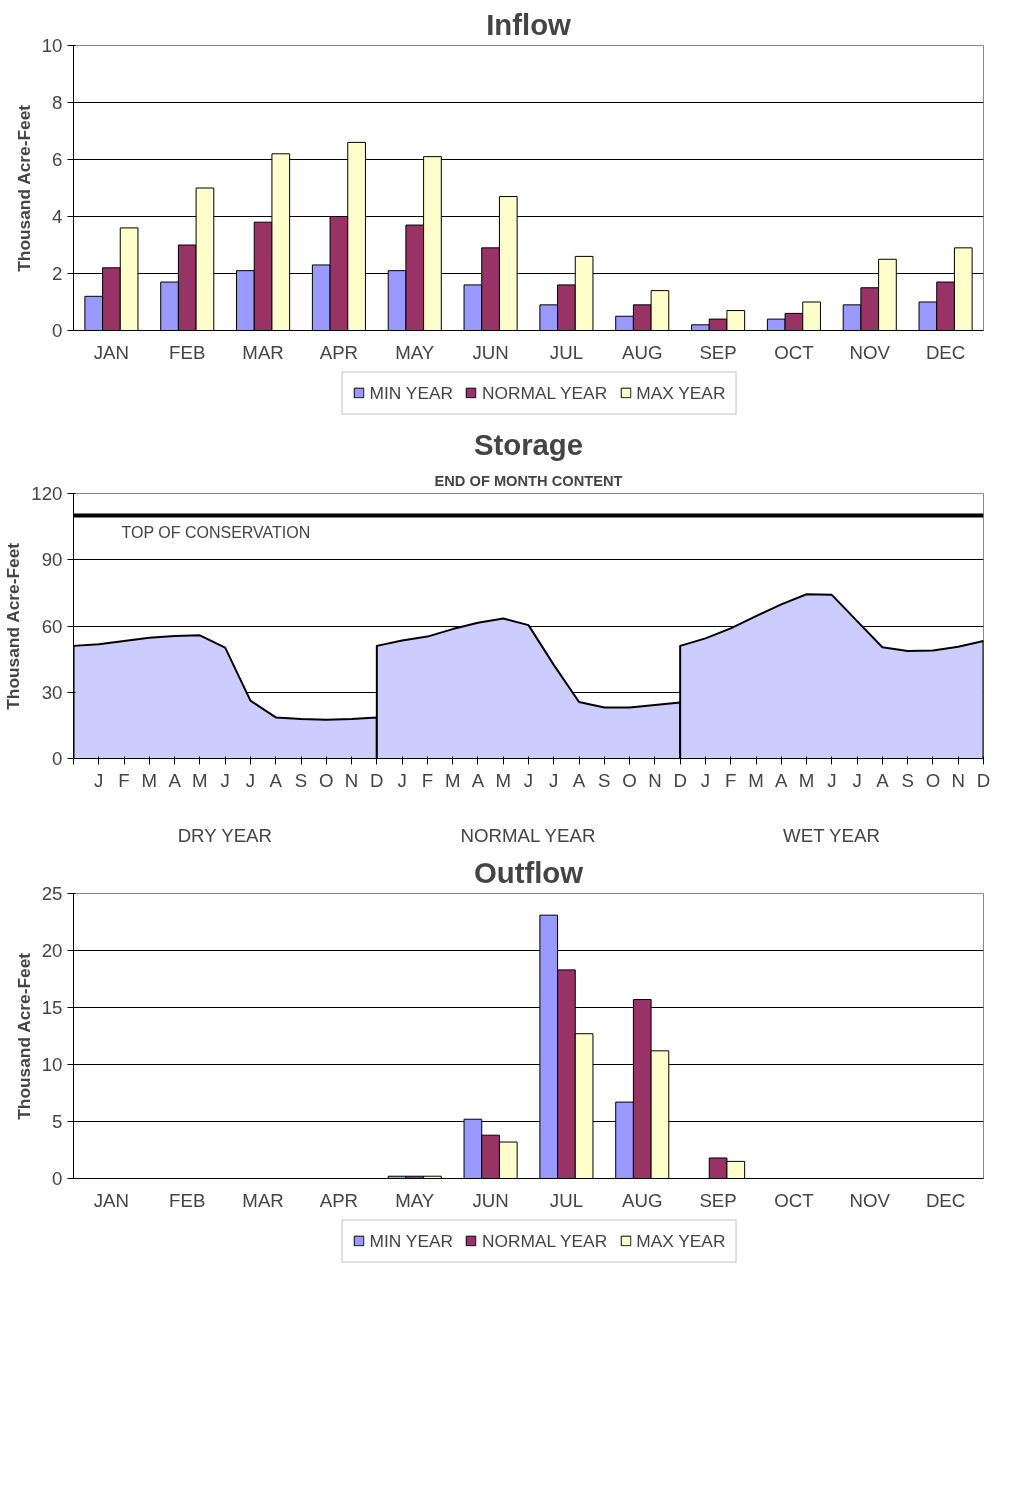 The image size is (1030, 1499). What do you see at coordinates (528, 444) in the screenshot?
I see `chart-title: Storage` at bounding box center [528, 444].